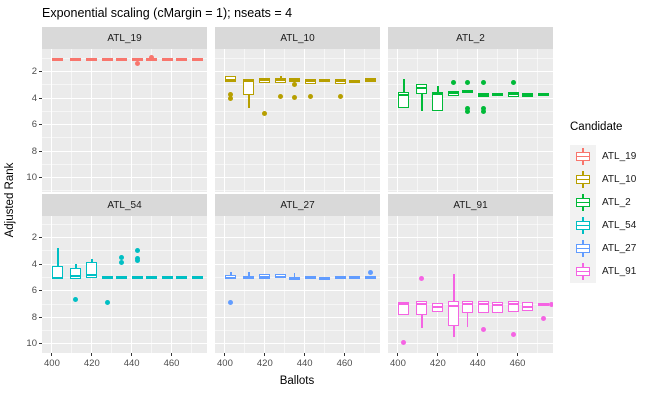 The width and height of the screenshot is (659, 401). What do you see at coordinates (124, 38) in the screenshot?
I see `facet-strip: ATL_19` at bounding box center [124, 38].